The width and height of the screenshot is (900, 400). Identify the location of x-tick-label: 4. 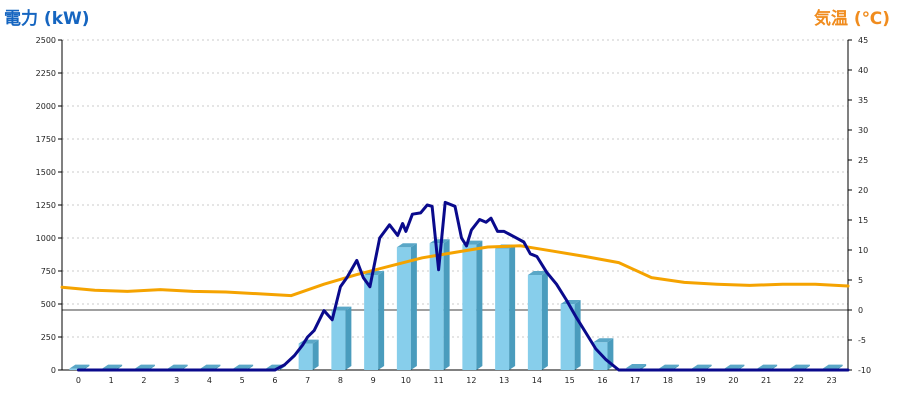
(209, 380).